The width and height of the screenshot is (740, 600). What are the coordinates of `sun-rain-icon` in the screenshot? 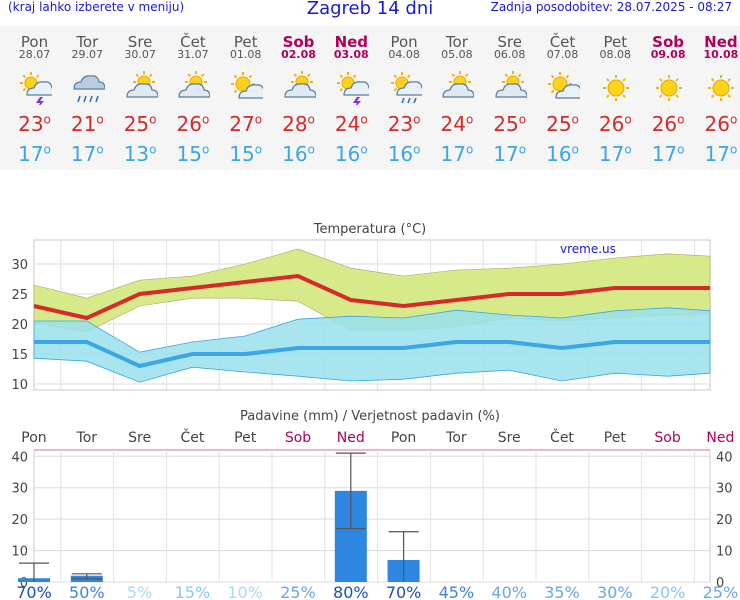 It's located at (408, 88).